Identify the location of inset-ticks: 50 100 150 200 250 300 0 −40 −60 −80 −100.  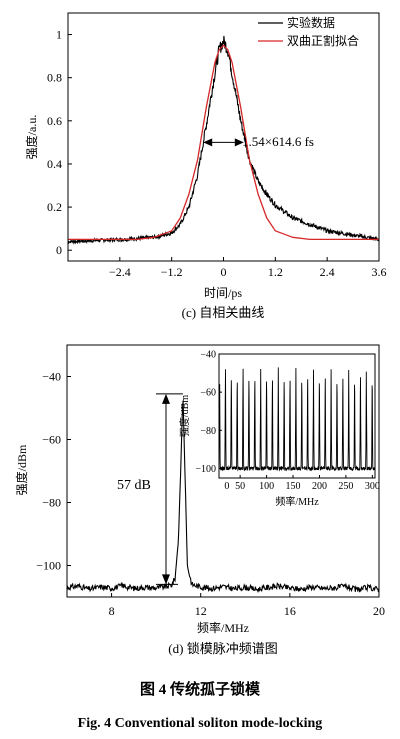
(287, 421).